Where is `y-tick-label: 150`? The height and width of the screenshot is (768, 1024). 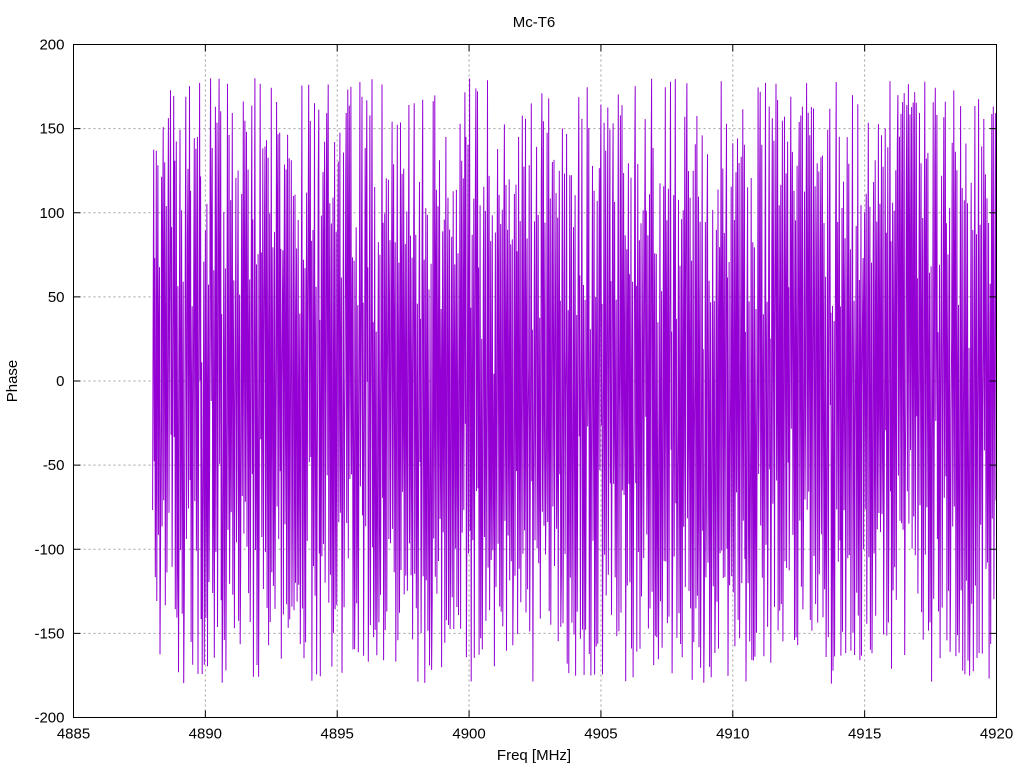 y-tick-label: 150 is located at coordinates (51, 129).